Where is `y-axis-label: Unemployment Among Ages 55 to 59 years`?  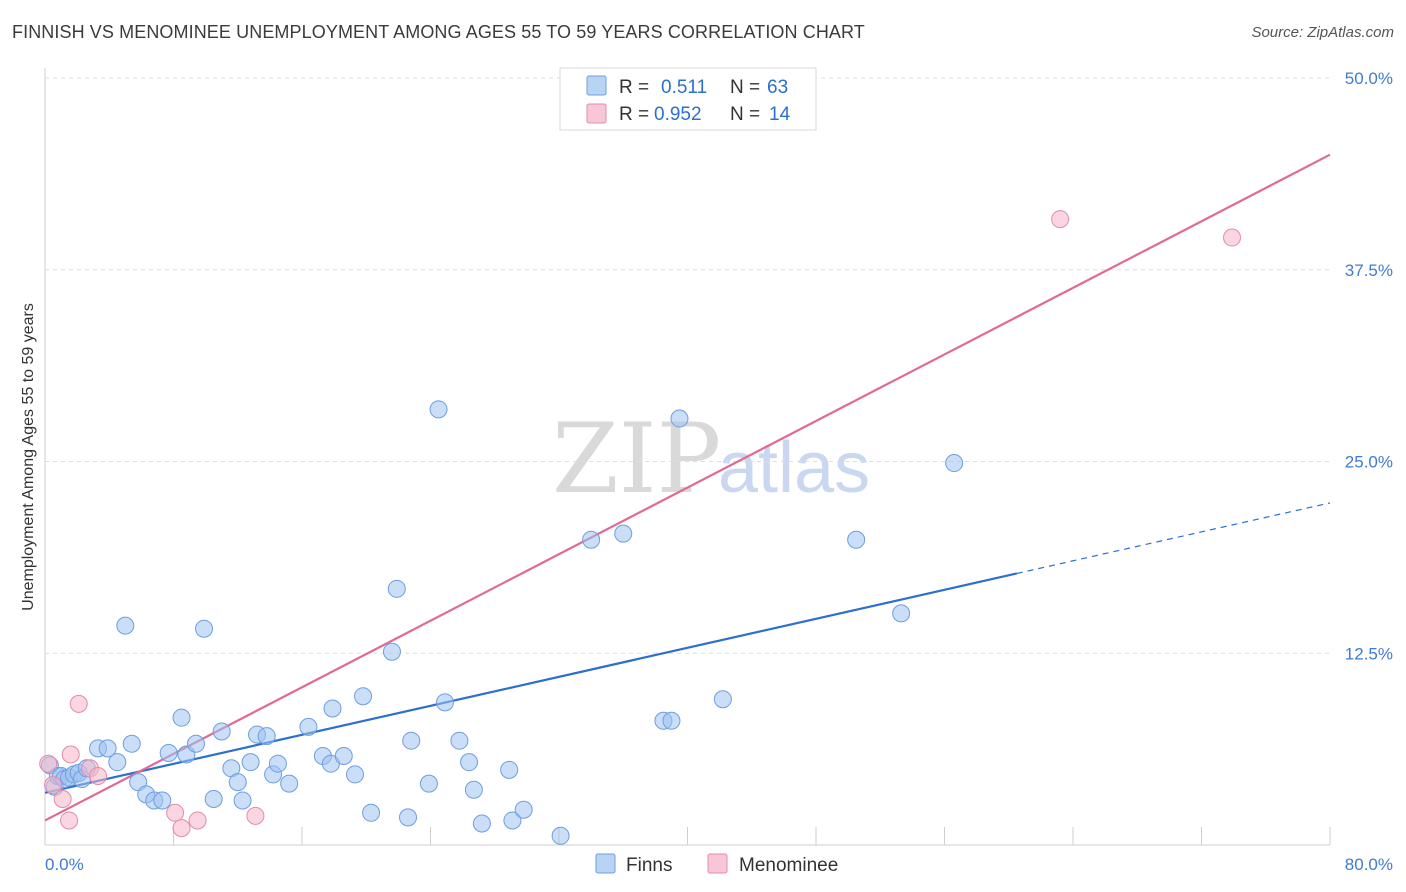
y-axis-label: Unemployment Among Ages 55 to 59 years is located at coordinates (28, 457).